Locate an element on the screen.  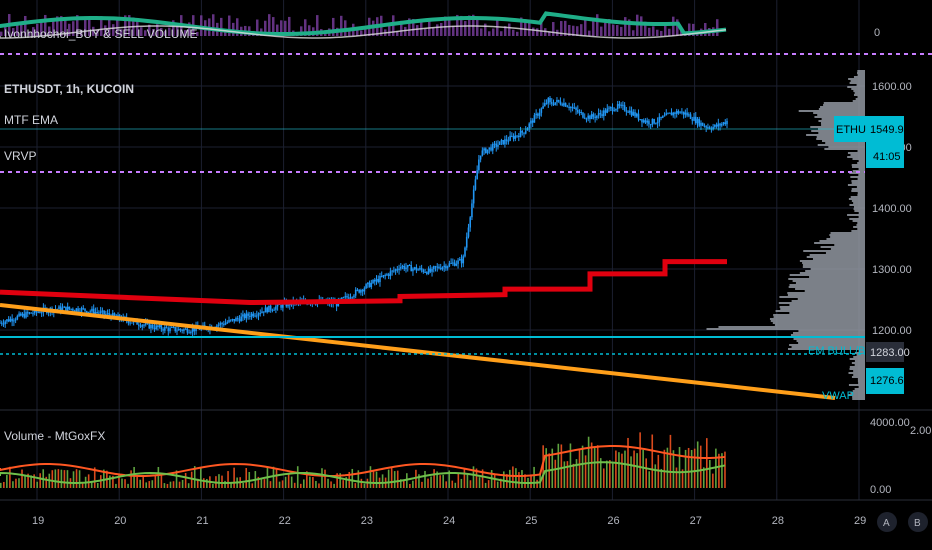
vrvp-label: VRVP is located at coordinates (20, 156).